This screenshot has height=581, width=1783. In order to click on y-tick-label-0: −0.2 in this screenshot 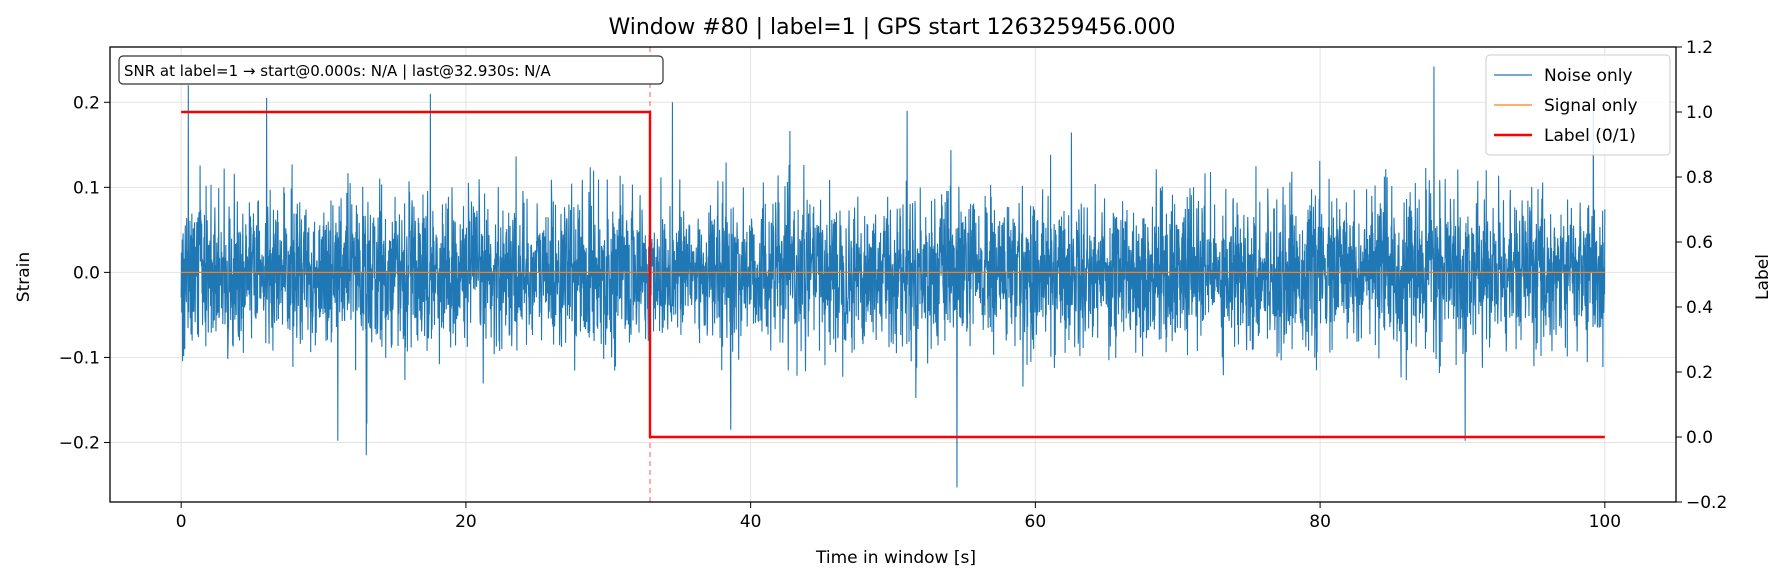, I will do `click(79, 443)`.